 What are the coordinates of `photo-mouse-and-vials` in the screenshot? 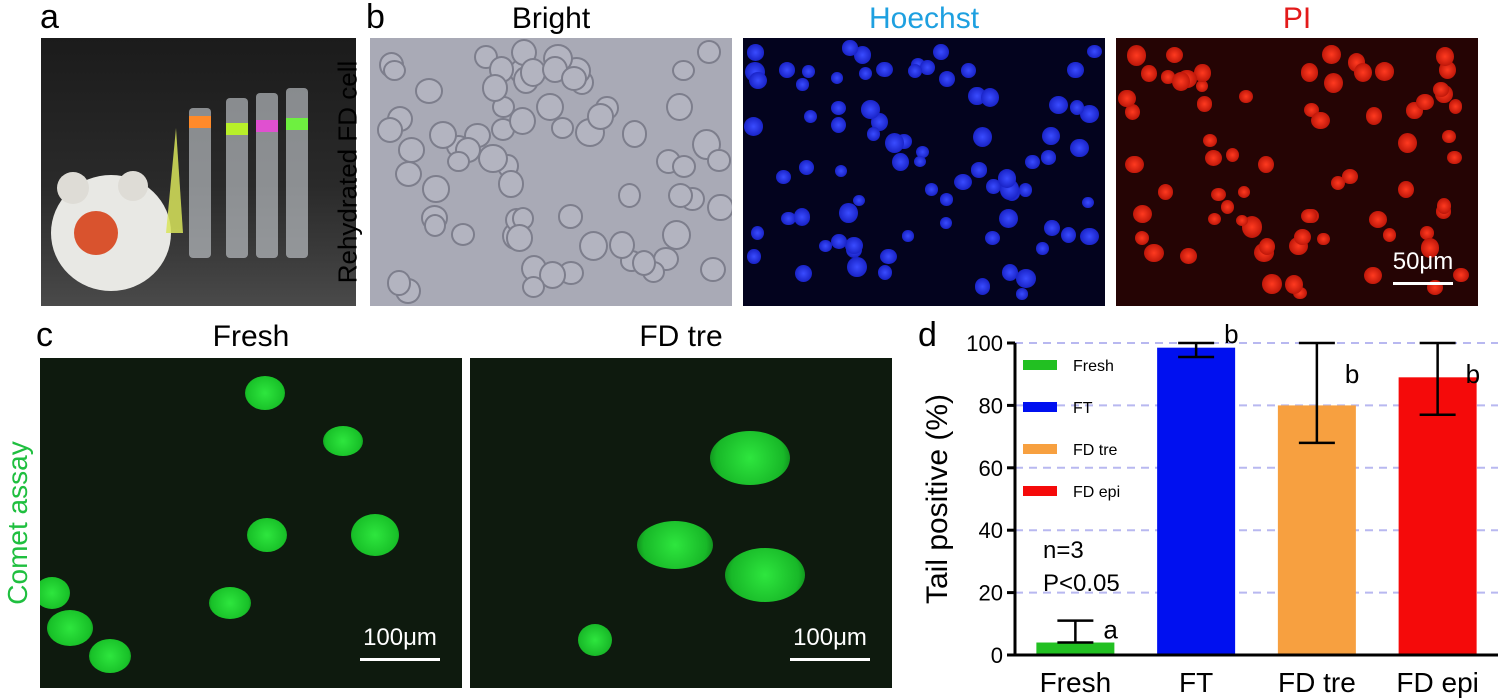 It's located at (198, 172).